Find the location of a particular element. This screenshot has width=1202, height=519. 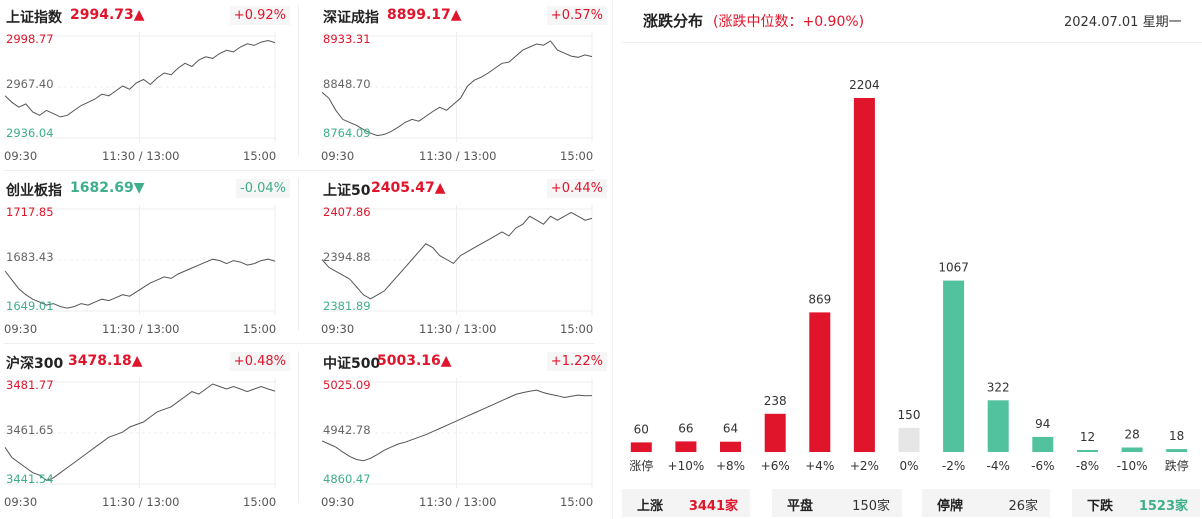

index-name: 深证成指 is located at coordinates (351, 18).